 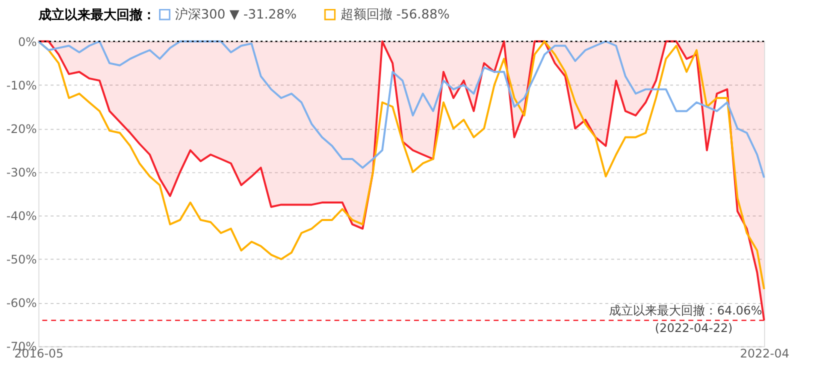 I want to click on y-tick-label: -60%, so click(x=21, y=303).